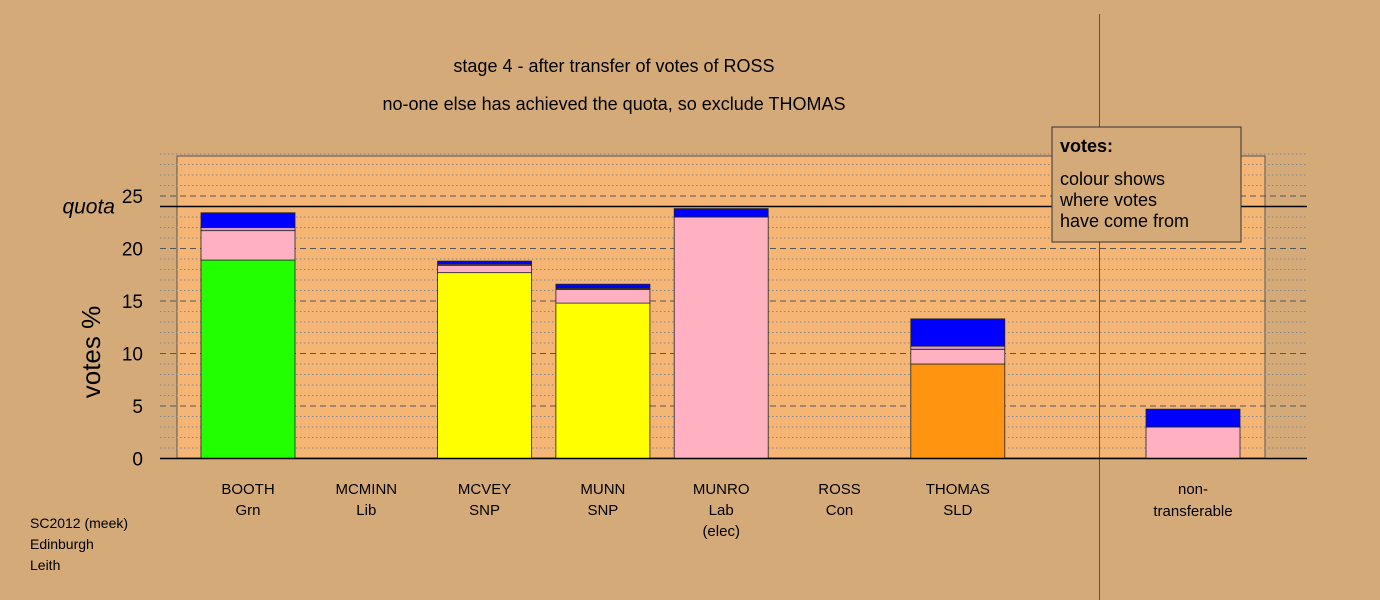 The width and height of the screenshot is (1380, 600). I want to click on legend-title: votes:, so click(1086, 146).